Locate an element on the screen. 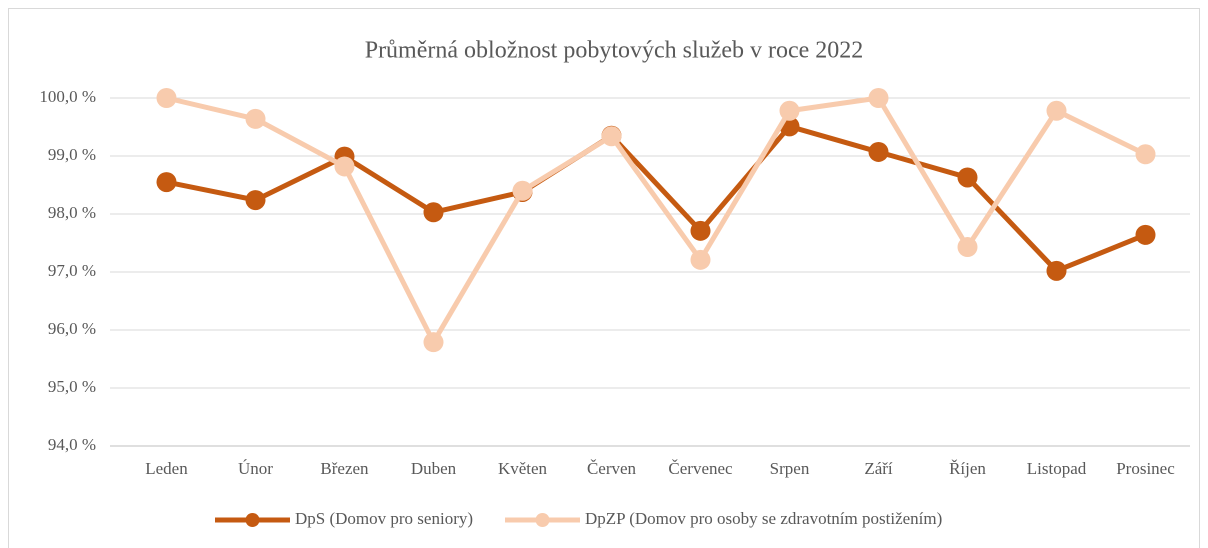  x-tick-label: Leden is located at coordinates (166, 468).